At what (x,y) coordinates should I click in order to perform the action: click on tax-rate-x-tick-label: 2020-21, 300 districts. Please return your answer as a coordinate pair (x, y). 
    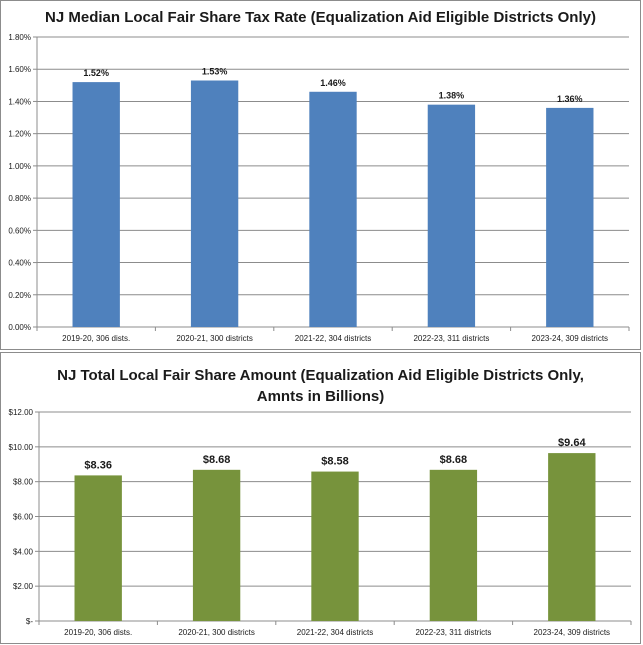
    Looking at the image, I should click on (214, 338).